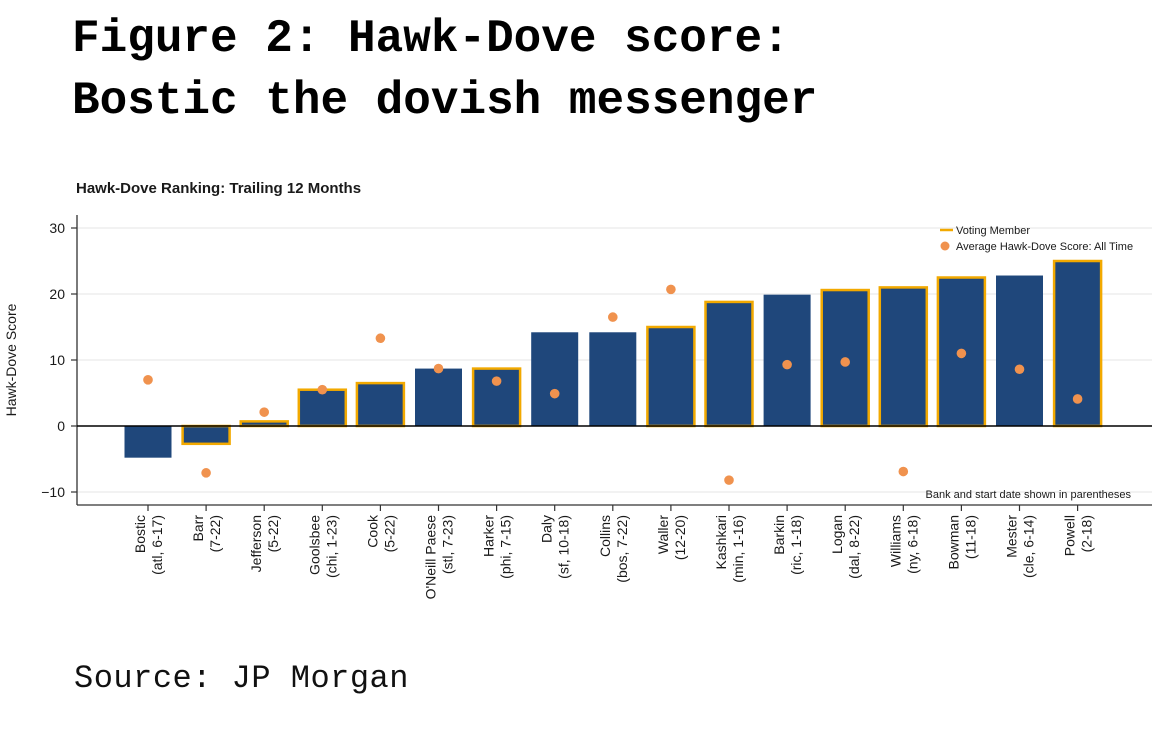 Image resolution: width=1169 pixels, height=748 pixels. Describe the element at coordinates (970, 537) in the screenshot. I see `x-tick-detail: (11-18)` at that location.